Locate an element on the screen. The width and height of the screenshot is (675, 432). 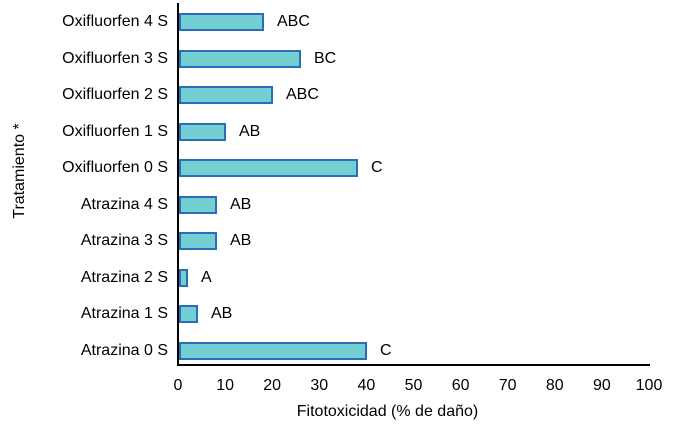
x-tick-label: 60 is located at coordinates (460, 385).